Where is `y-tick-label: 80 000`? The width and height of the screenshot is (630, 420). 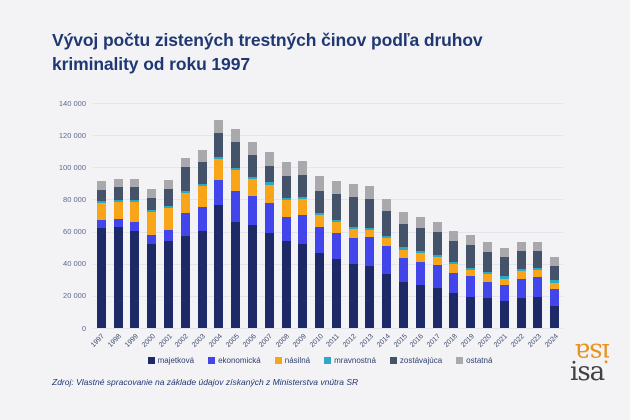
y-tick-label: 80 000 is located at coordinates (74, 199).